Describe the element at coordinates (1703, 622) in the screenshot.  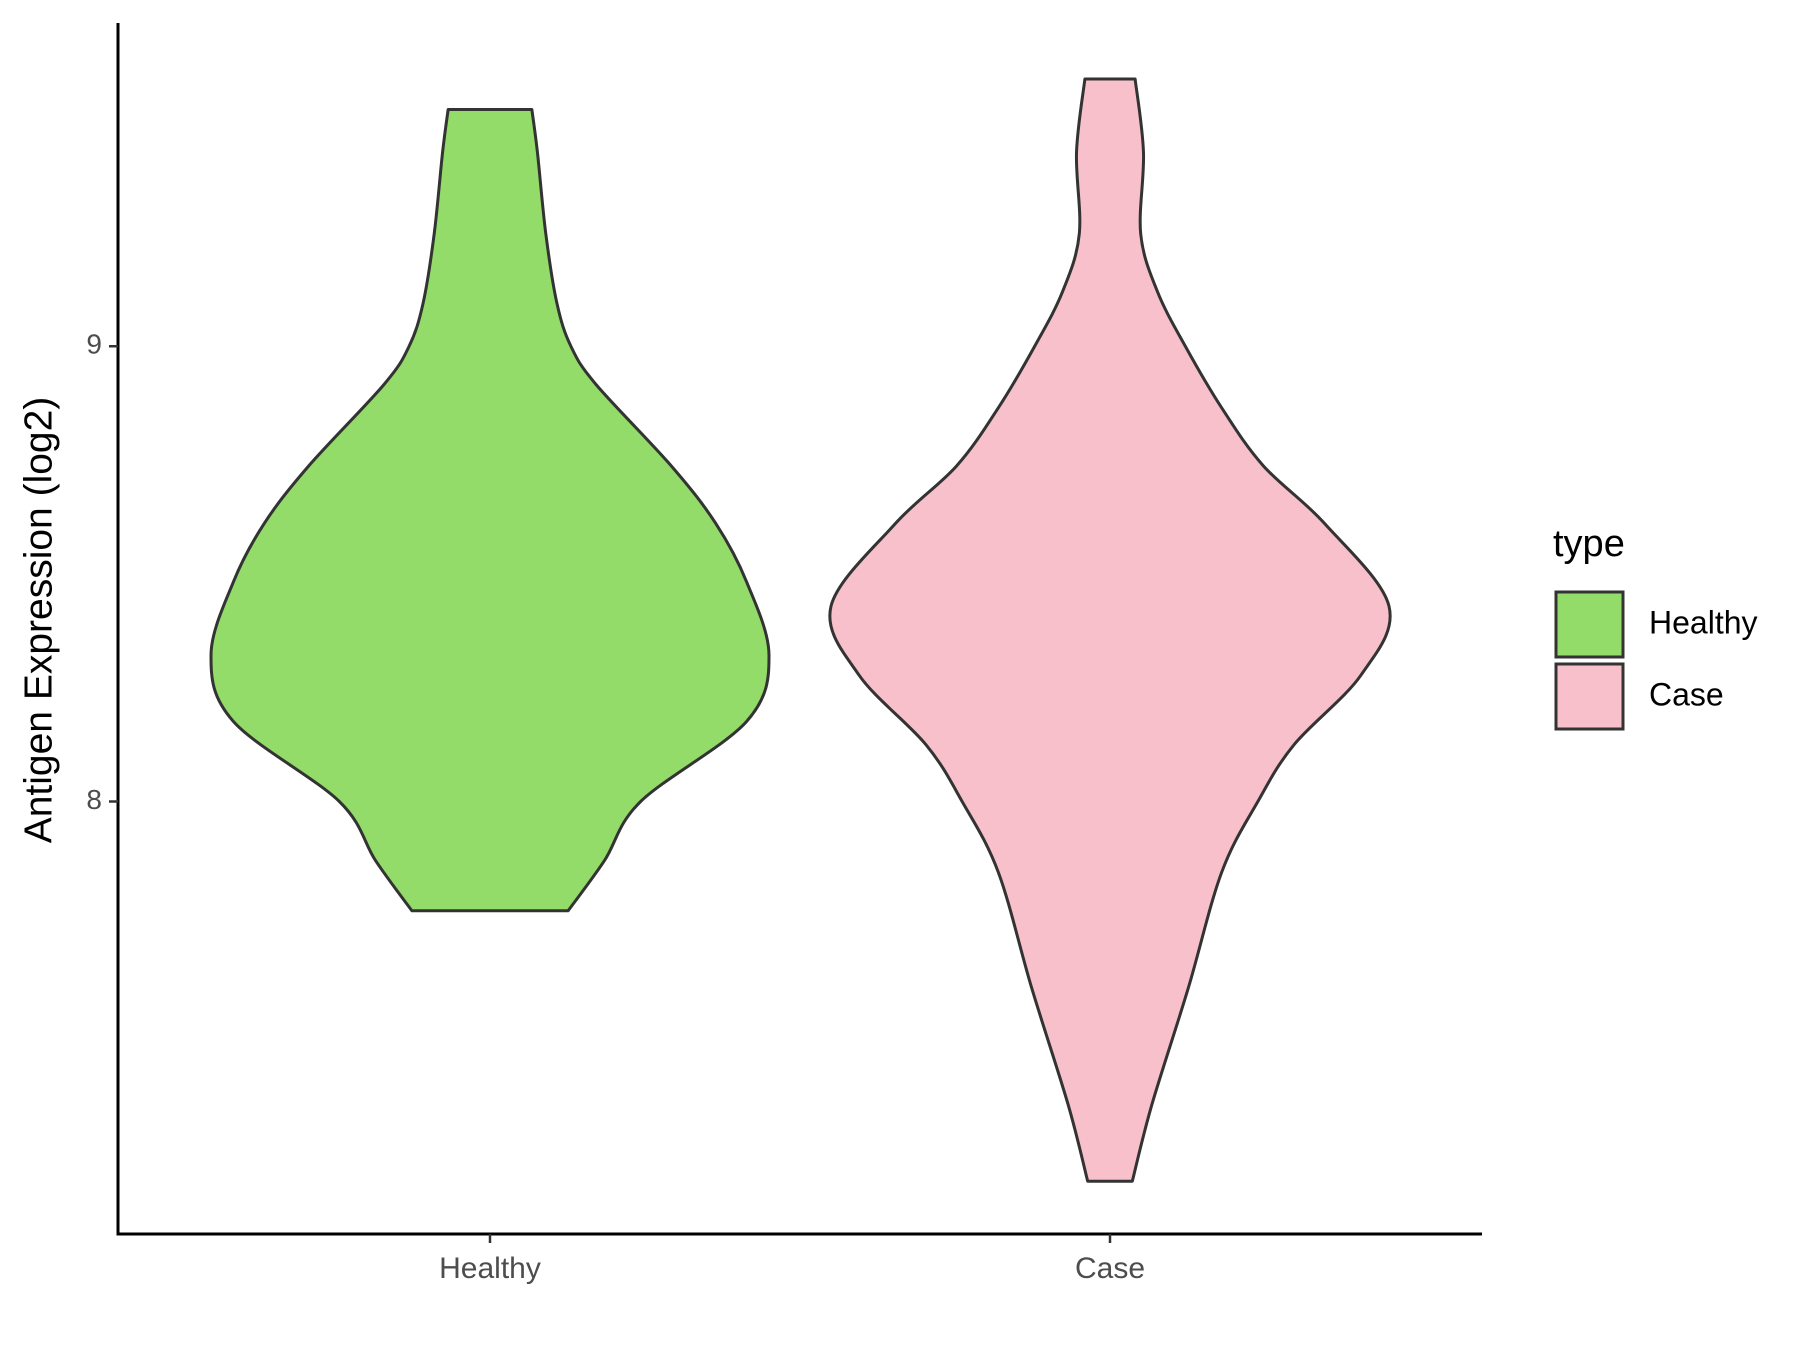
I see `legend-label: Healthy` at that location.